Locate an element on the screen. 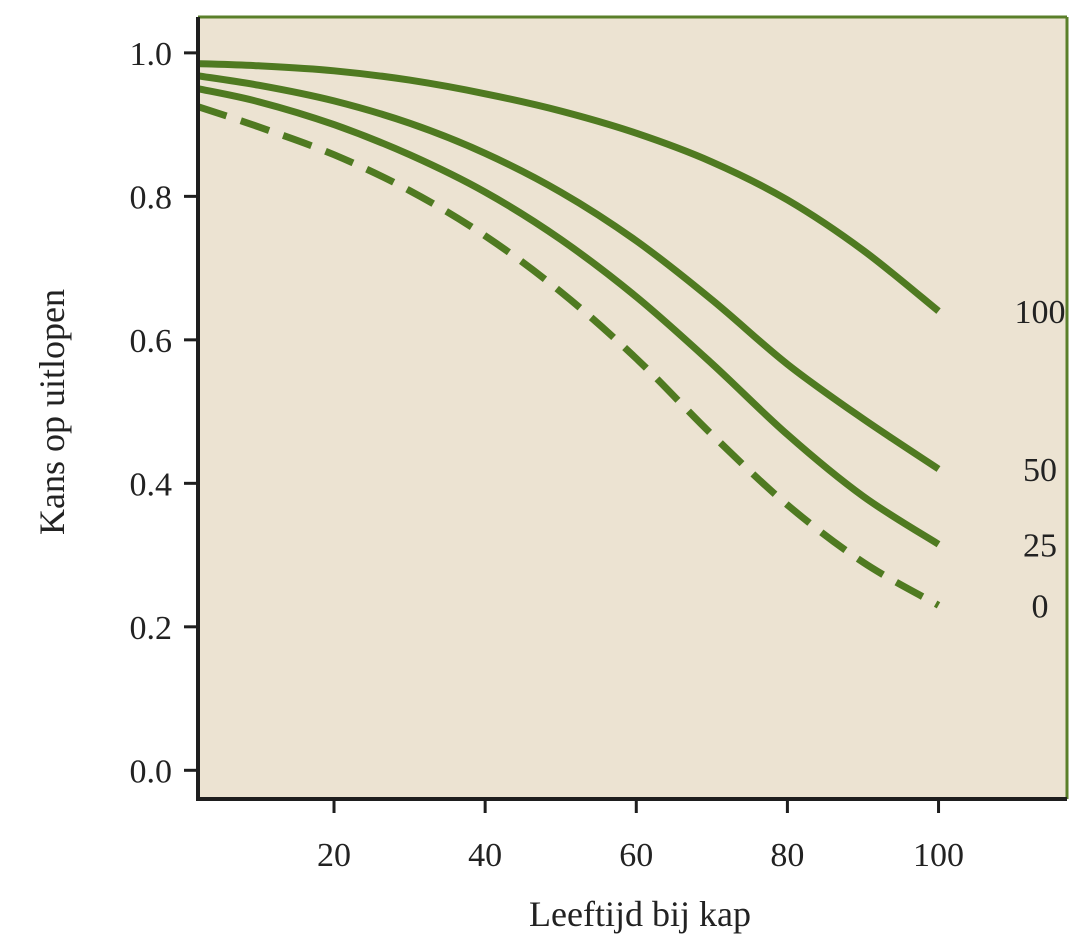 This screenshot has height=951, width=1085. x-tick-label: 20 is located at coordinates (334, 855).